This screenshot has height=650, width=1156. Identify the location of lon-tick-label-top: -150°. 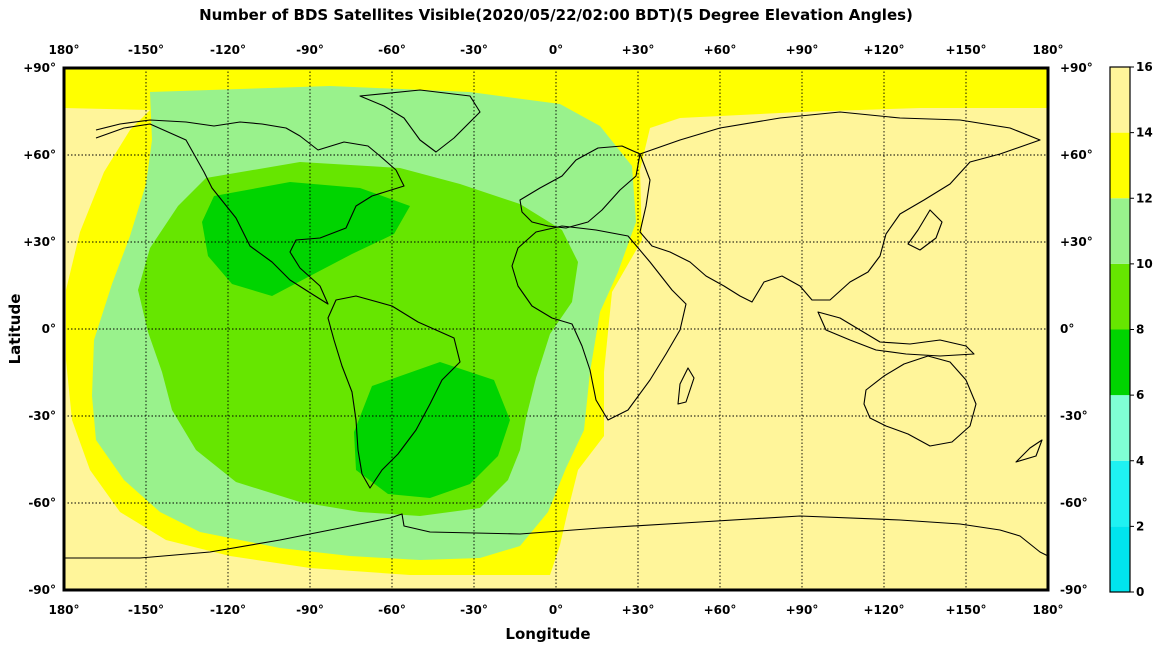
(146, 50).